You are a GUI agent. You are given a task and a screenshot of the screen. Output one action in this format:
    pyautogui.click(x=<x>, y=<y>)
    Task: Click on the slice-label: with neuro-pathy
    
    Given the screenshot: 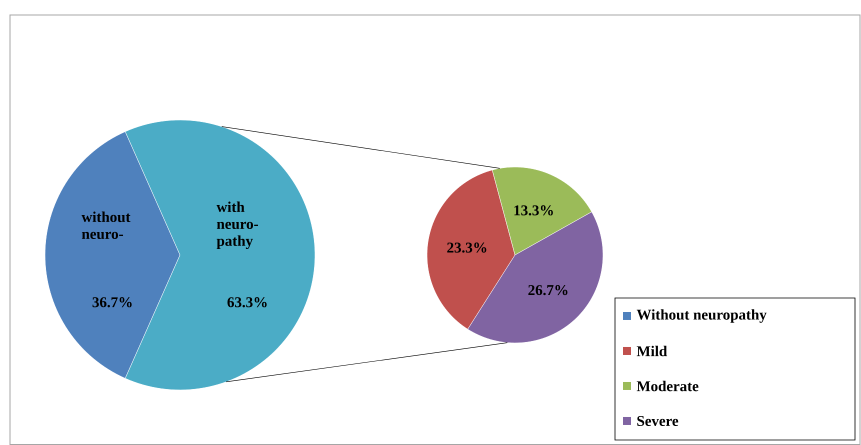 What is the action you would take?
    pyautogui.click(x=237, y=226)
    